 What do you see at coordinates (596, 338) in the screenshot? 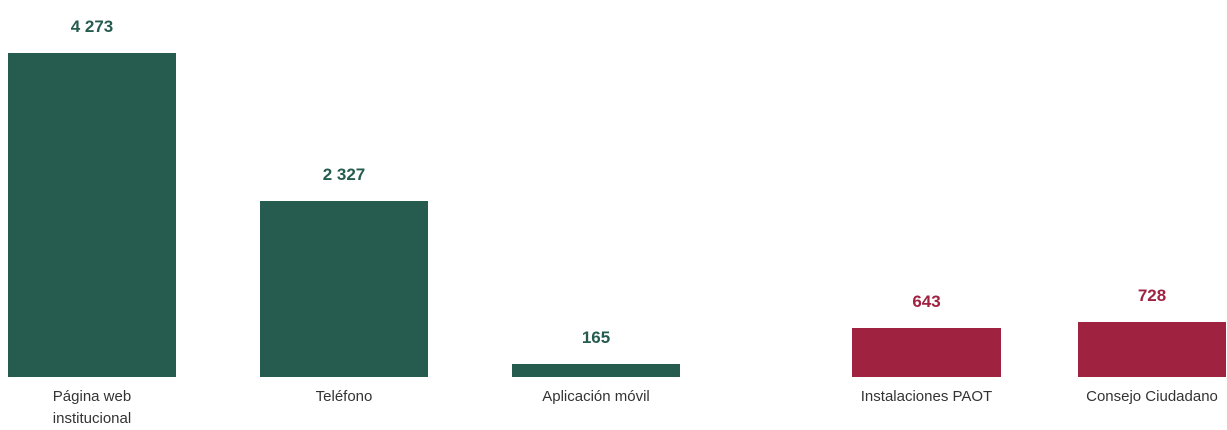
I see `value-label: 165` at bounding box center [596, 338].